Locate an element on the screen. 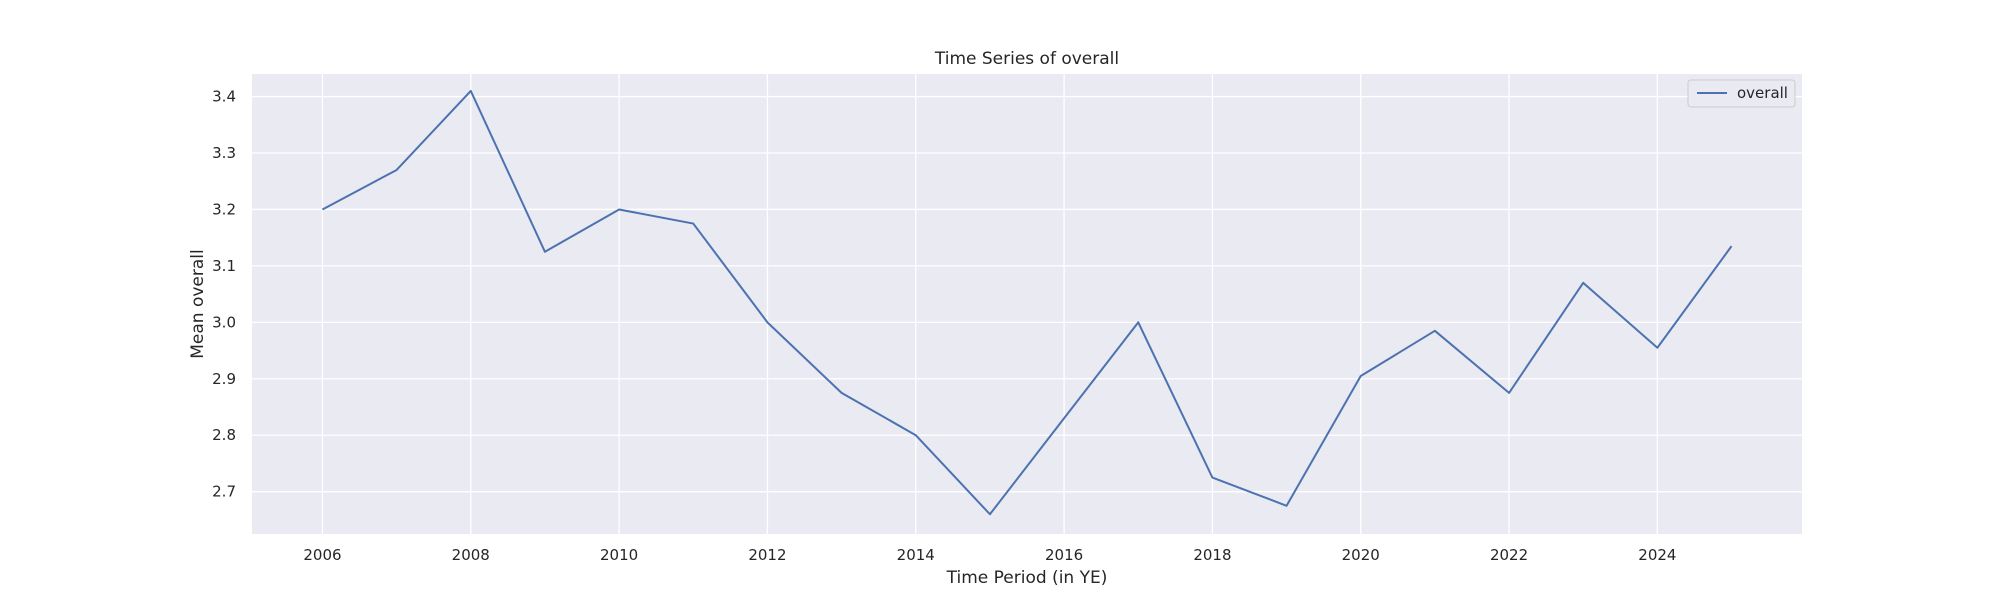  legend: overall is located at coordinates (1741, 93).